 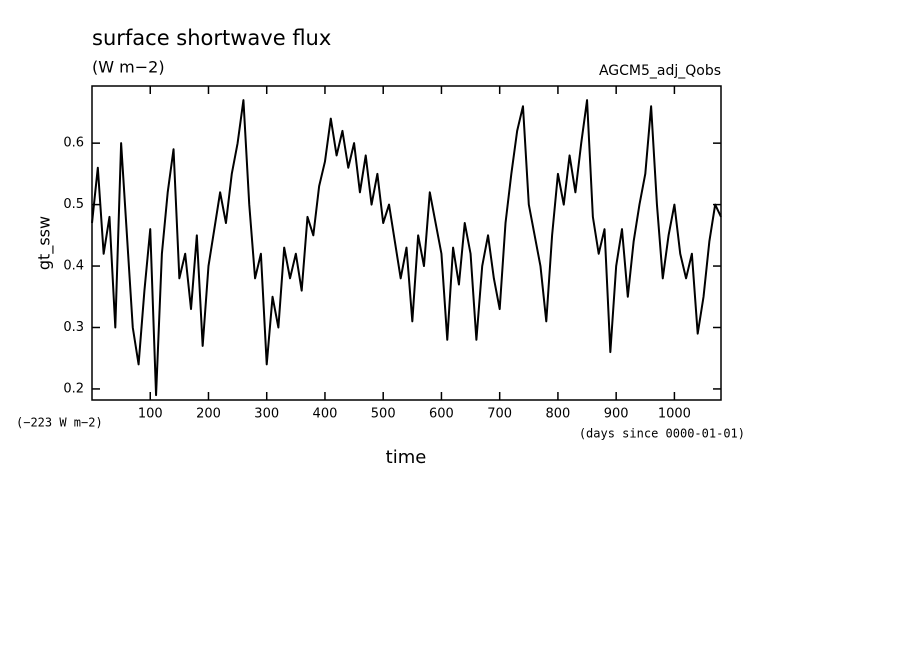 I want to click on x-tick-label: 600, so click(x=441, y=414).